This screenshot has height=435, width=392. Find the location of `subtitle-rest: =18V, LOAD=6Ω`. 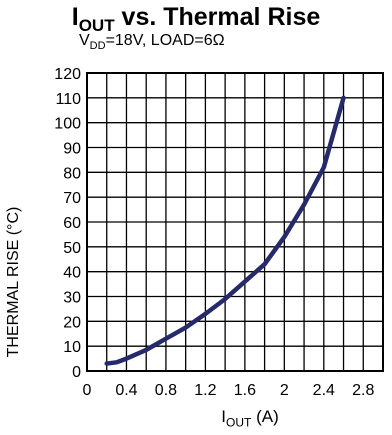

subtitle-rest: =18V, LOAD=6Ω is located at coordinates (165, 40).